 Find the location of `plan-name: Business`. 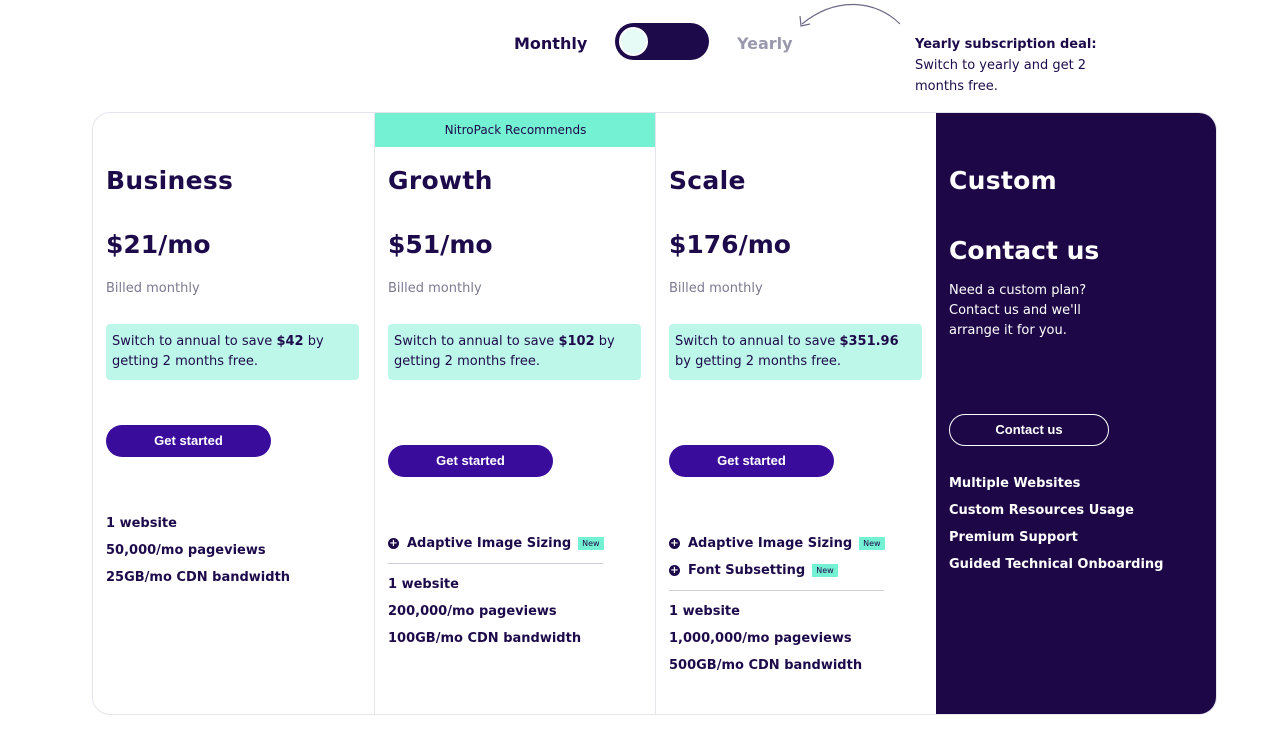

plan-name: Business is located at coordinates (170, 180).